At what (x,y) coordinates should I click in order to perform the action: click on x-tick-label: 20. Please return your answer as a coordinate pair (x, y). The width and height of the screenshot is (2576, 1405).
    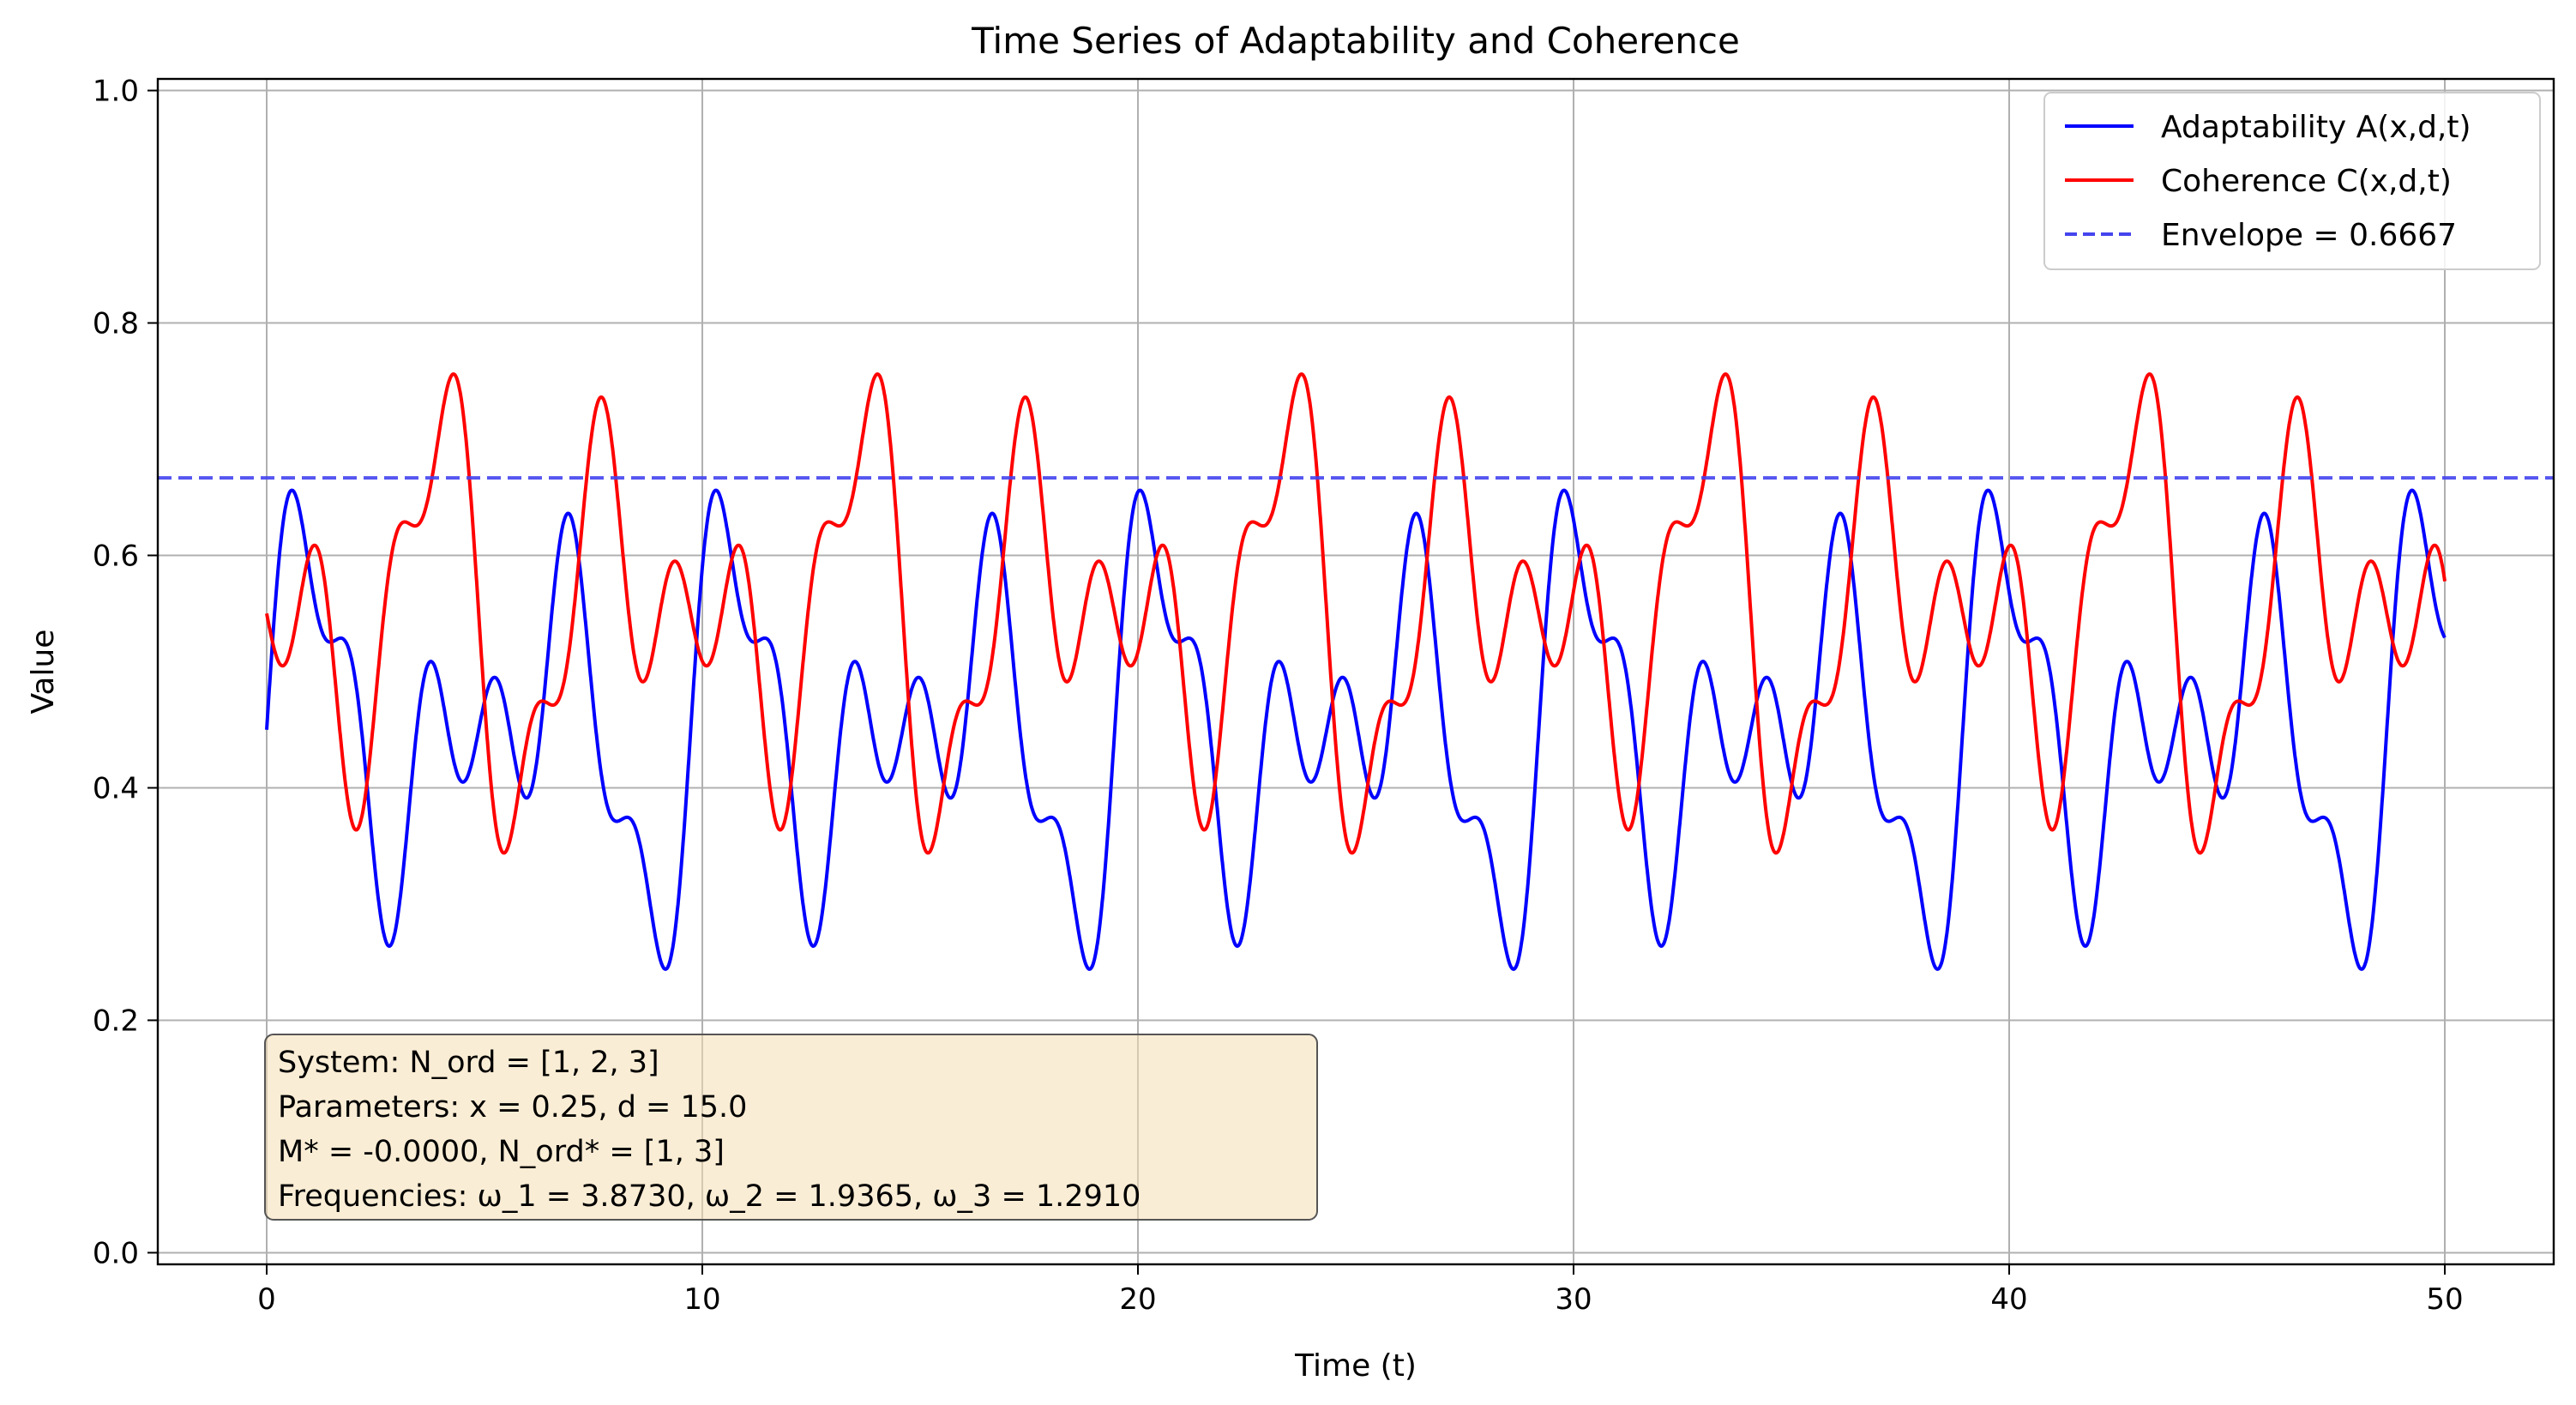
    Looking at the image, I should click on (1137, 1299).